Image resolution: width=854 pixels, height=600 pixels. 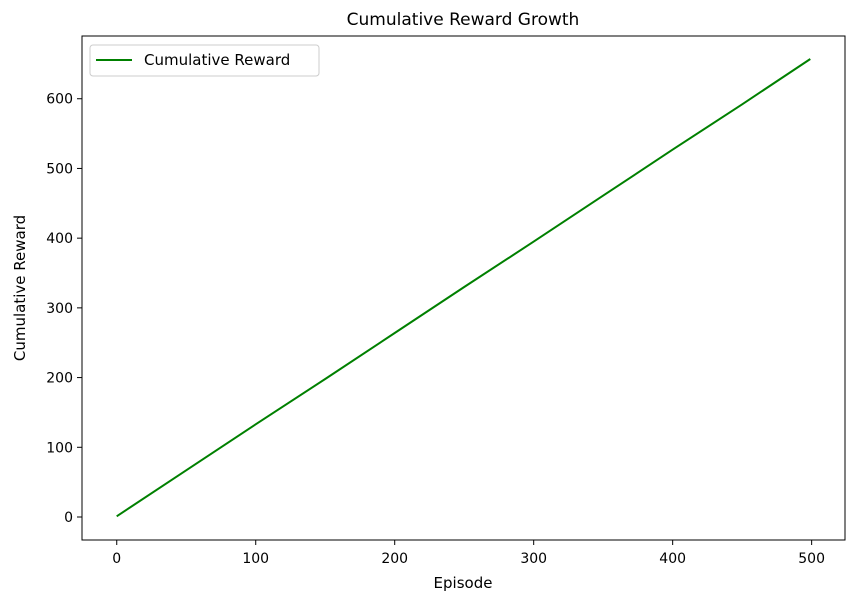 What do you see at coordinates (59, 100) in the screenshot?
I see `y-tick-label: 600` at bounding box center [59, 100].